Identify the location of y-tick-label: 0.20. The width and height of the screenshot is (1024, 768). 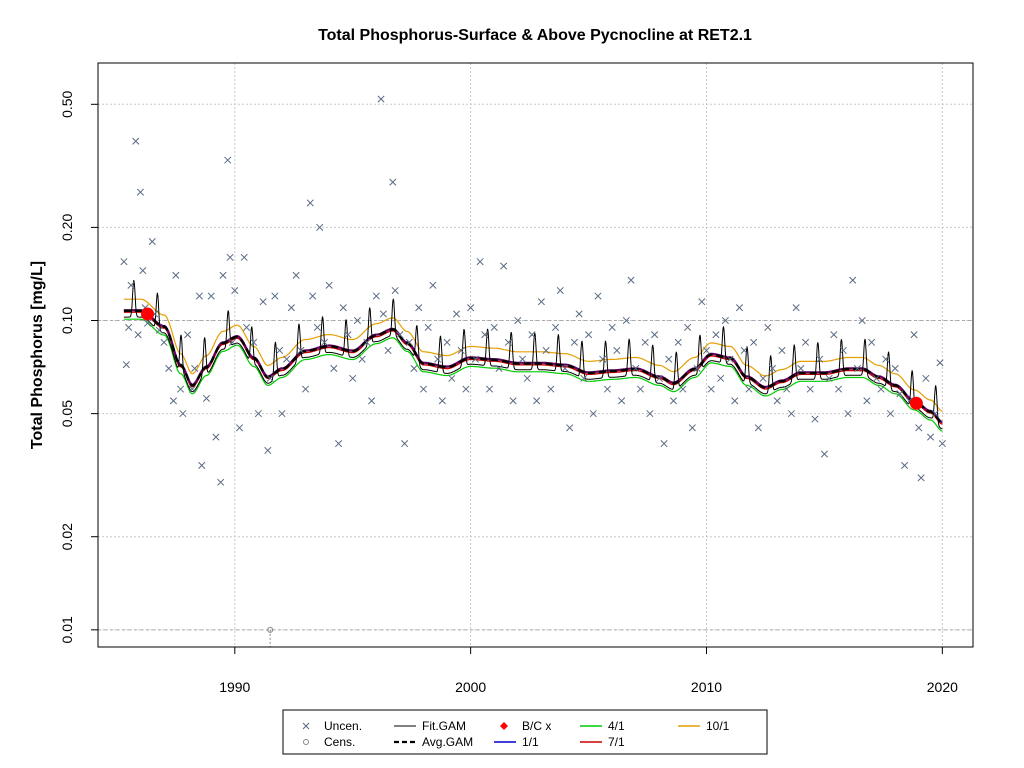
(67, 227).